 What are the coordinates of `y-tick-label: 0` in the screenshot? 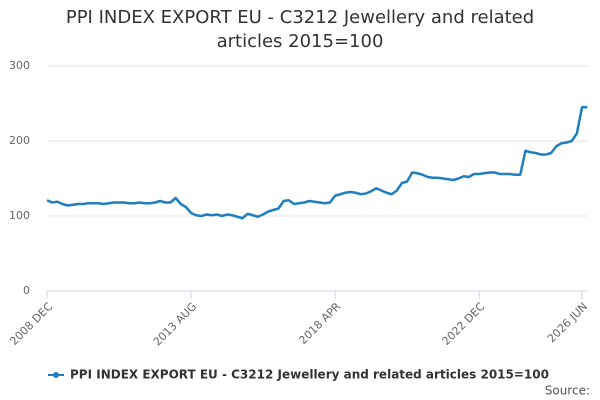 It's located at (26, 290).